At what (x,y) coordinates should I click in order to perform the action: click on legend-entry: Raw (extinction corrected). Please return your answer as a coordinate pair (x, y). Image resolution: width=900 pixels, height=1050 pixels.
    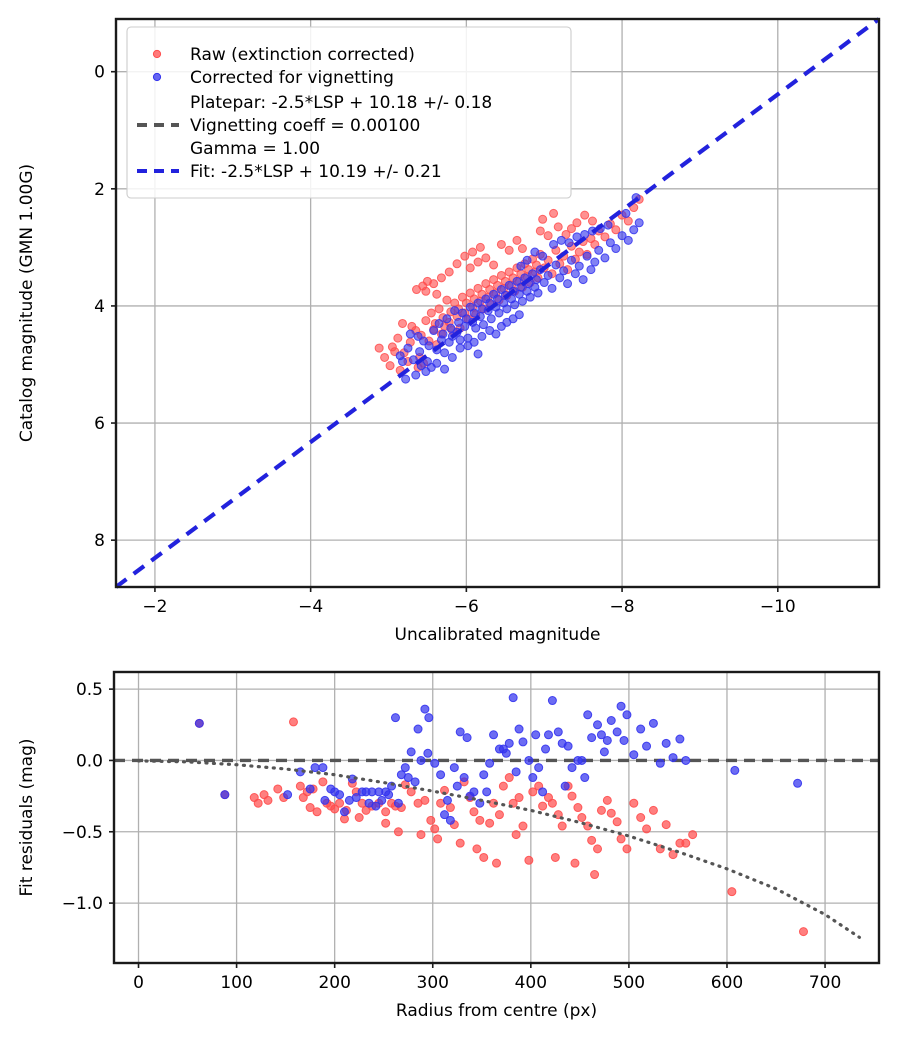
    Looking at the image, I should click on (283, 55).